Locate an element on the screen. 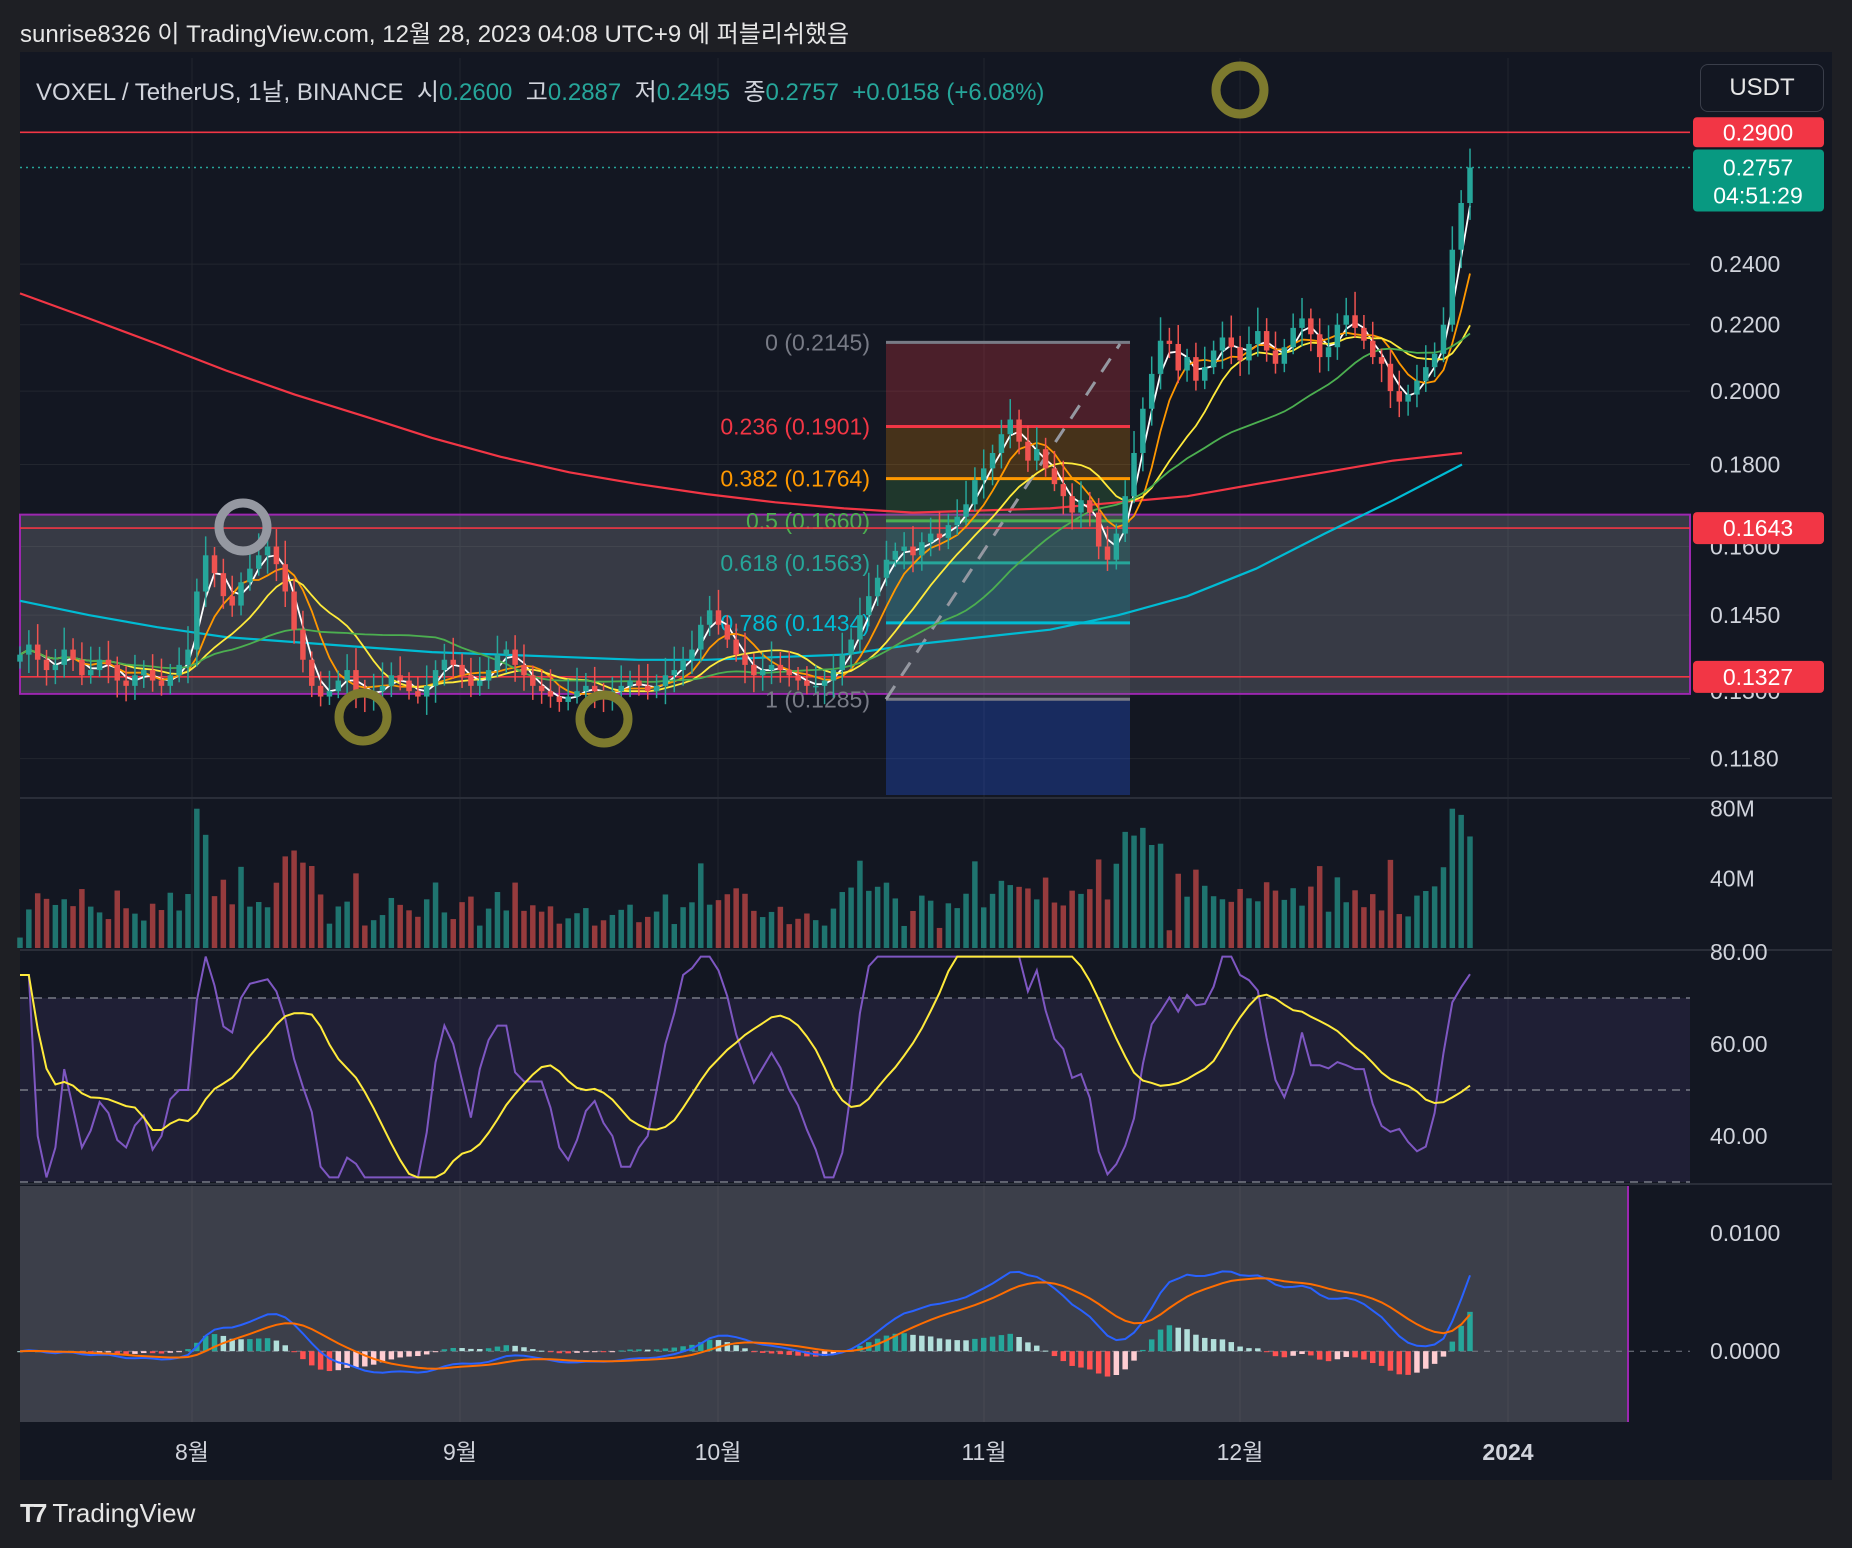  rsi-line is located at coordinates (745, 1067).